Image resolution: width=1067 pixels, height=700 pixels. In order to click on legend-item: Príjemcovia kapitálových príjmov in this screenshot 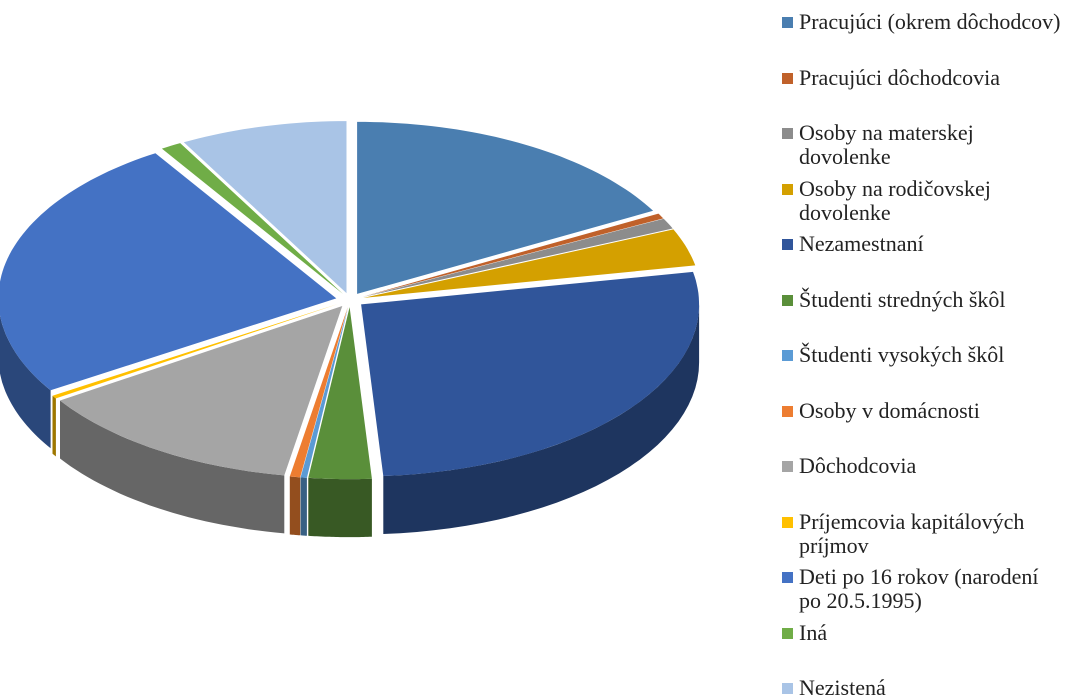, I will do `click(922, 533)`.